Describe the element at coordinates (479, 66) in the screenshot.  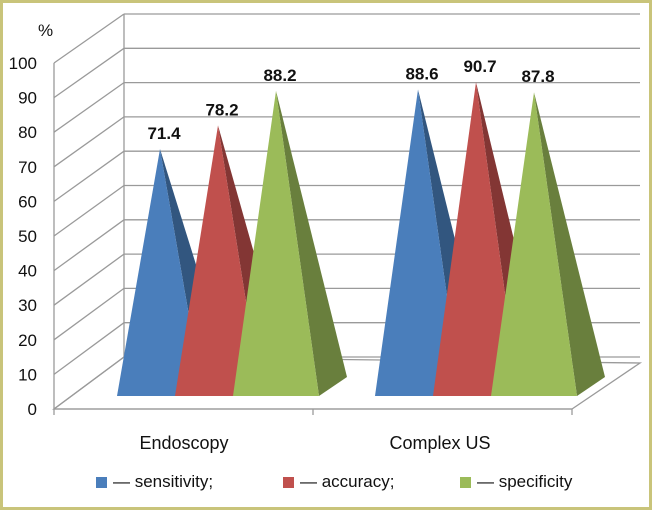
I see `data-label: 90.7` at that location.